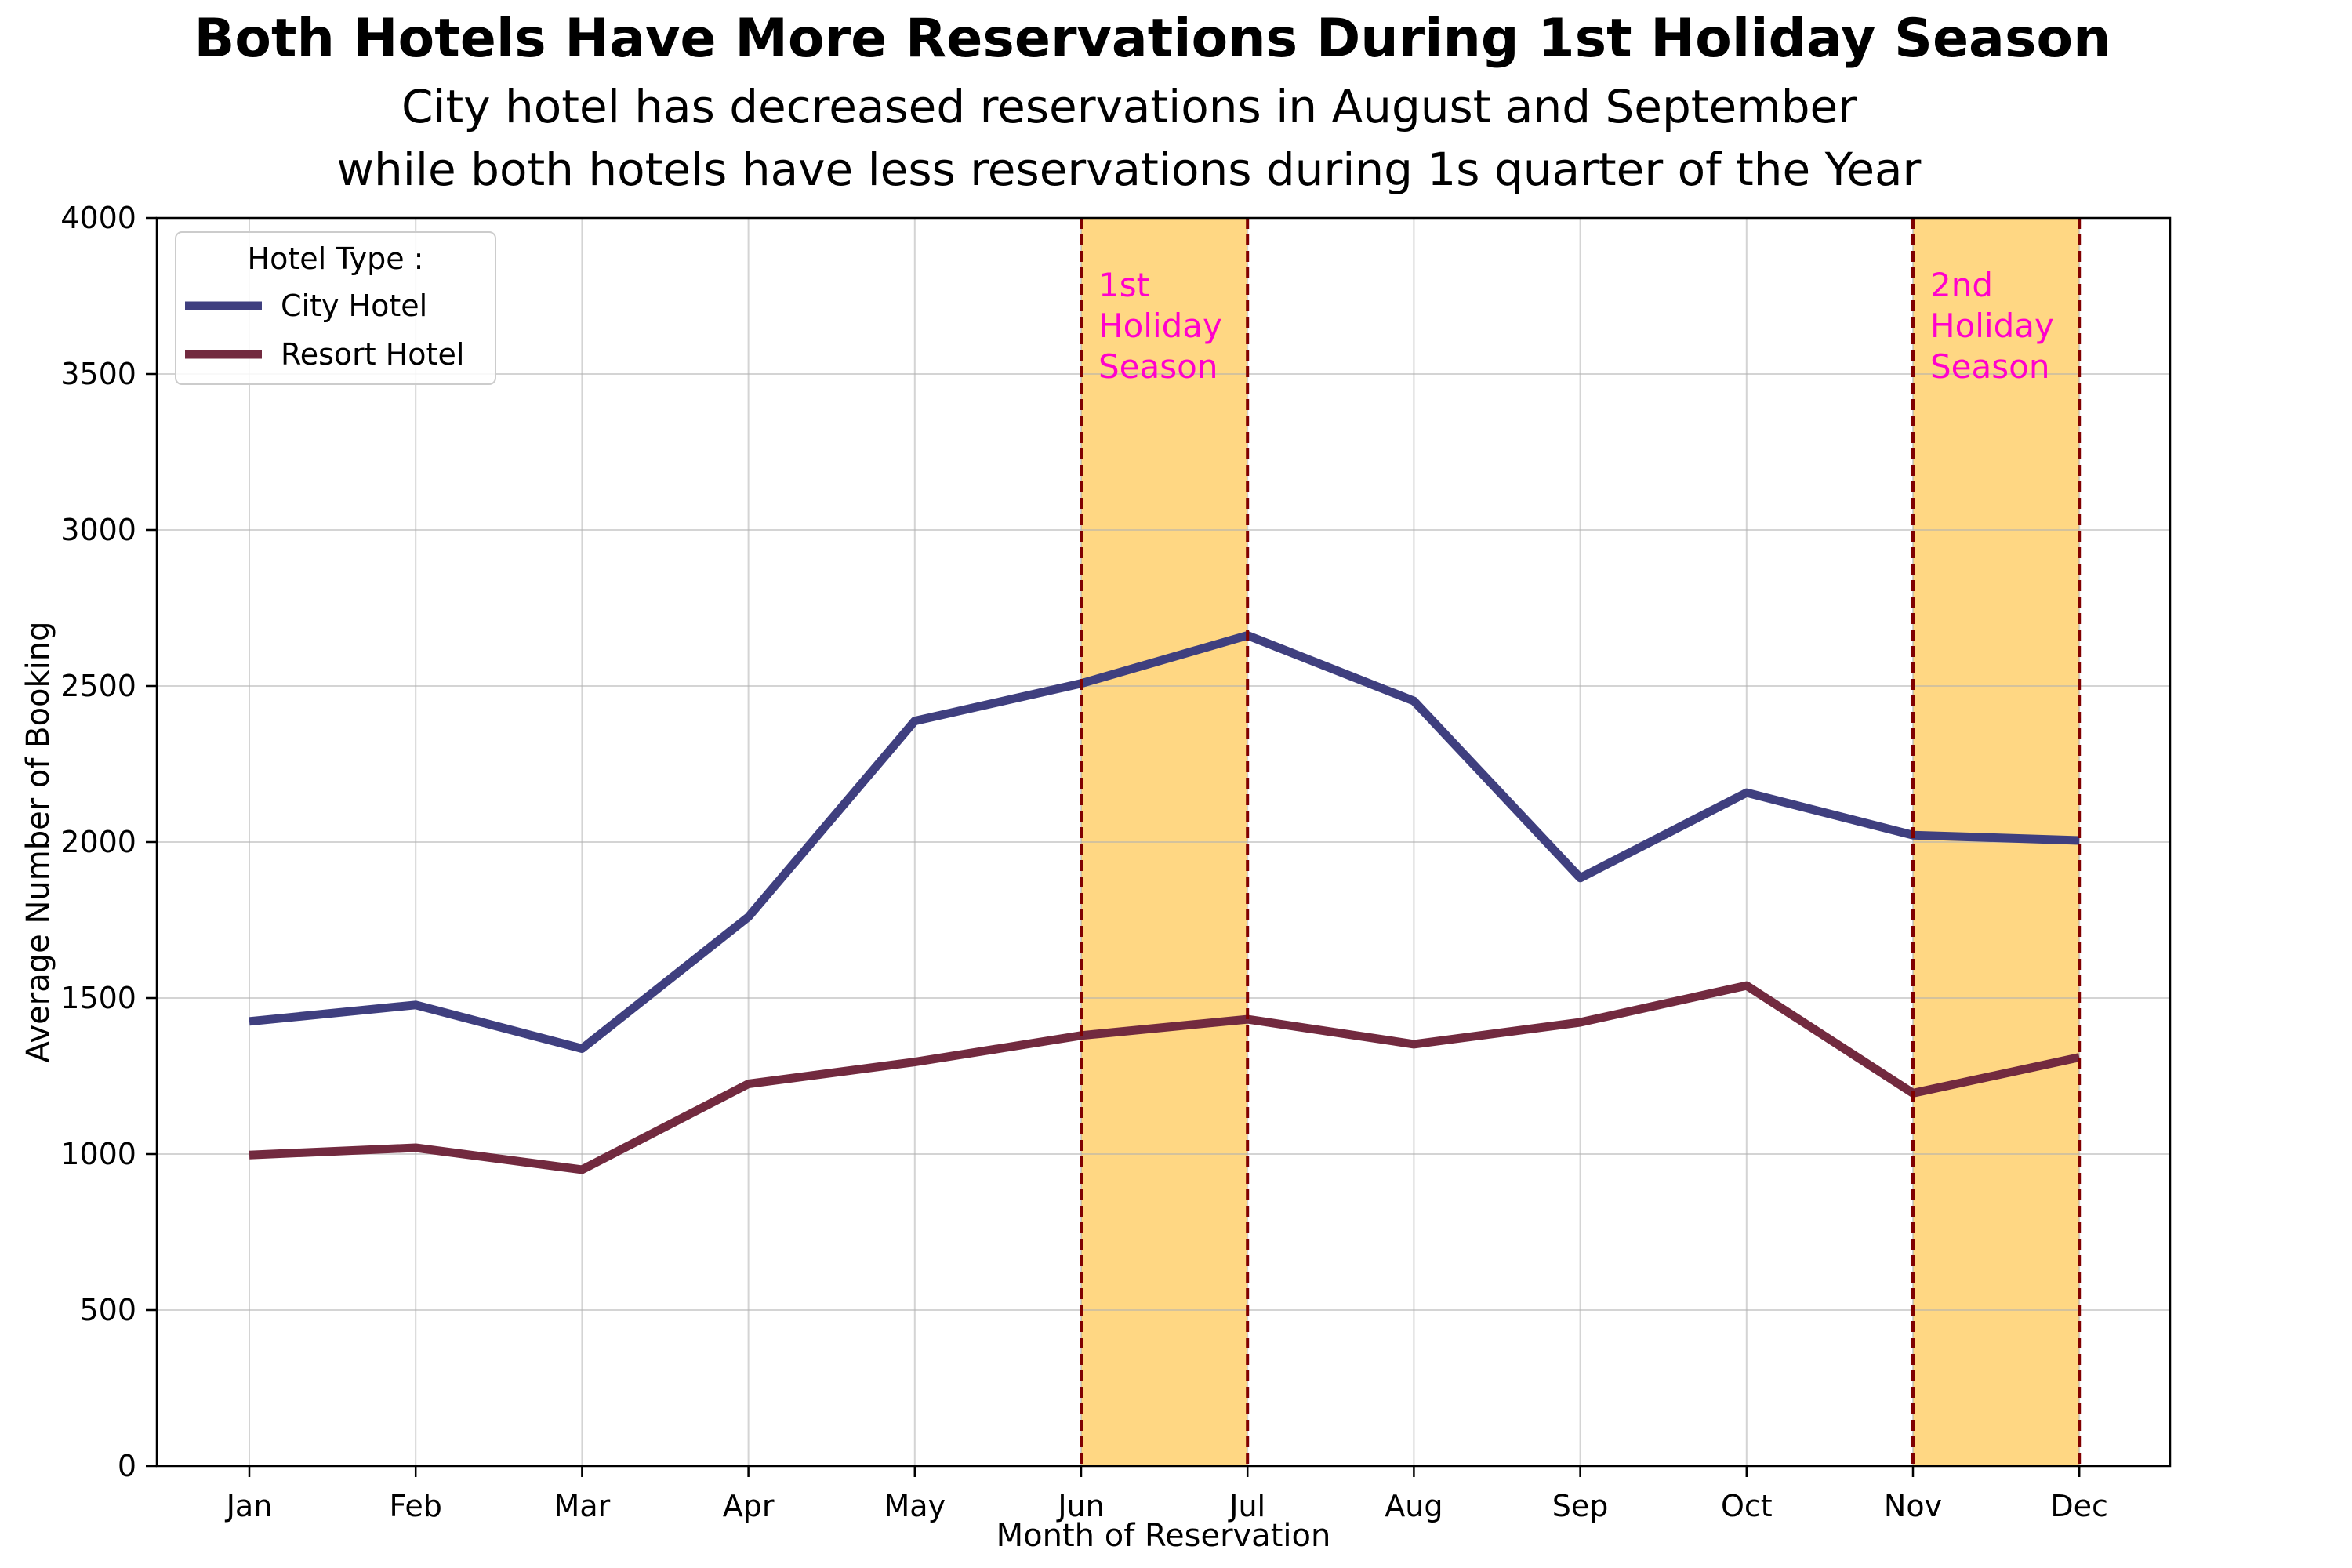 Image resolution: width=2352 pixels, height=1568 pixels. I want to click on y-tick-label: 0, so click(127, 1466).